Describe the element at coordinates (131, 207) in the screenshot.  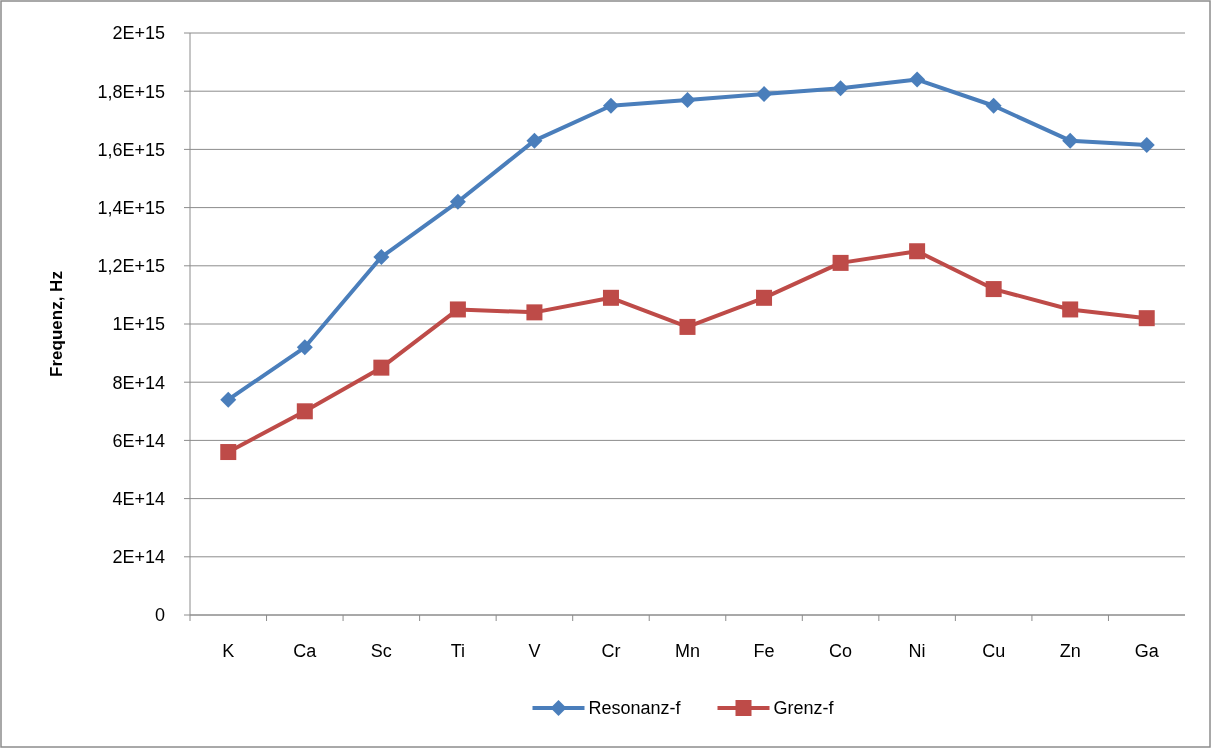
I see `y-tick-label: 1,4E+15` at that location.